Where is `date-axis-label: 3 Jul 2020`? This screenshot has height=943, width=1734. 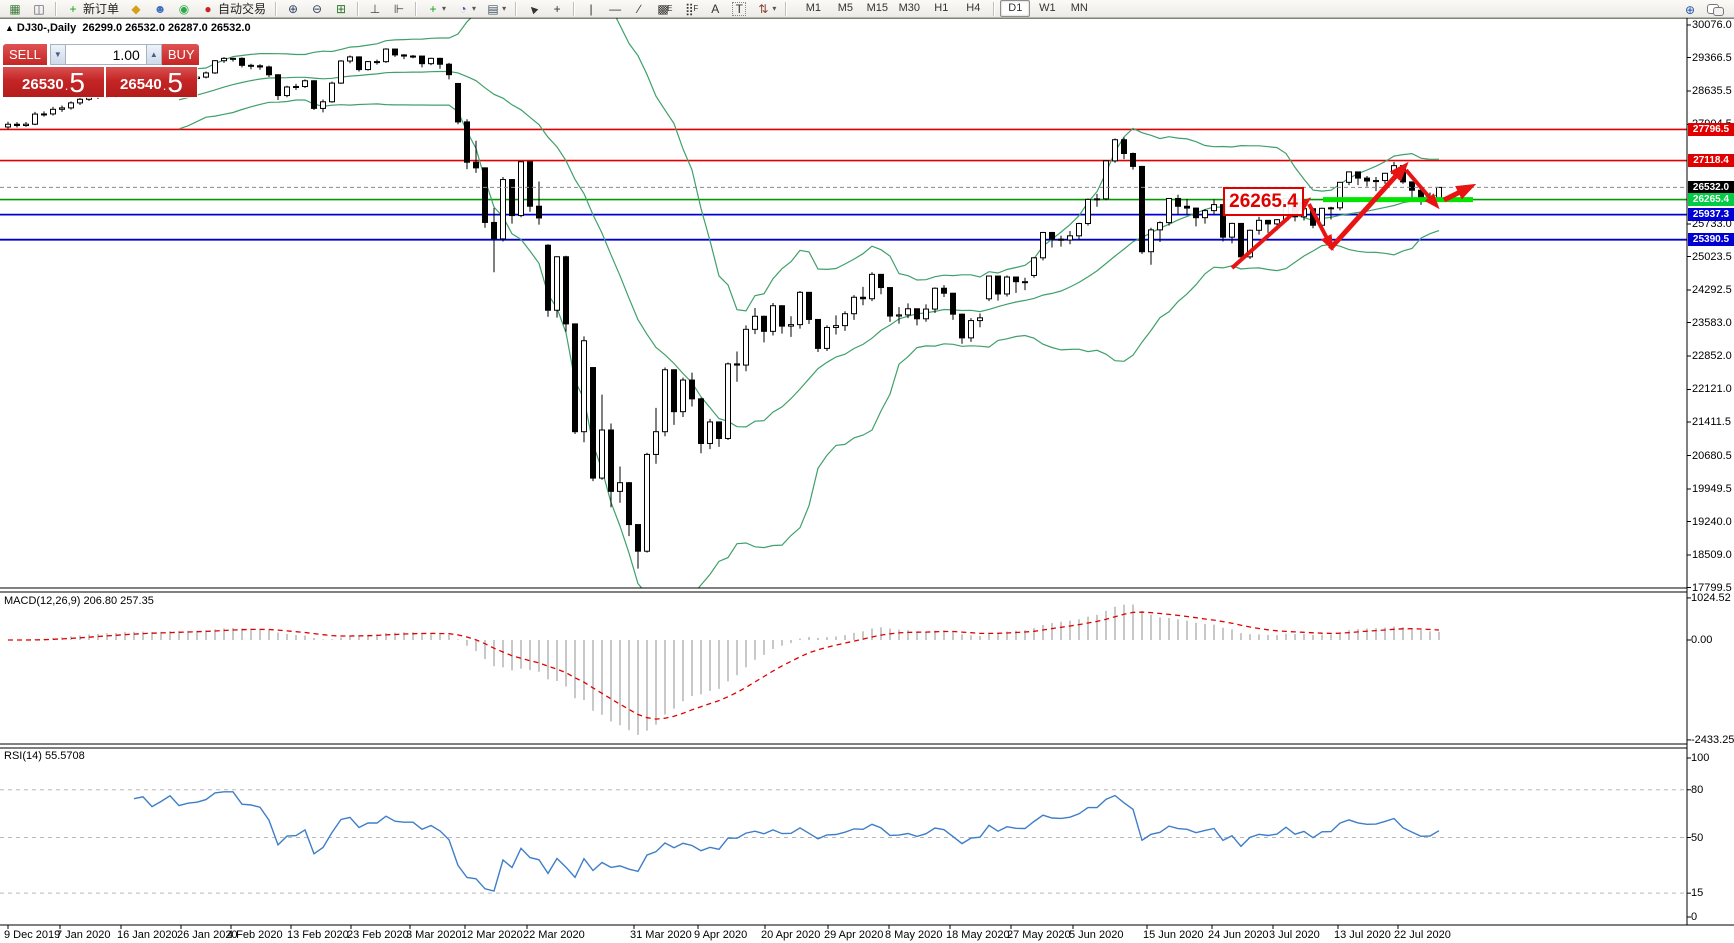
date-axis-label: 3 Jul 2020 is located at coordinates (1294, 935).